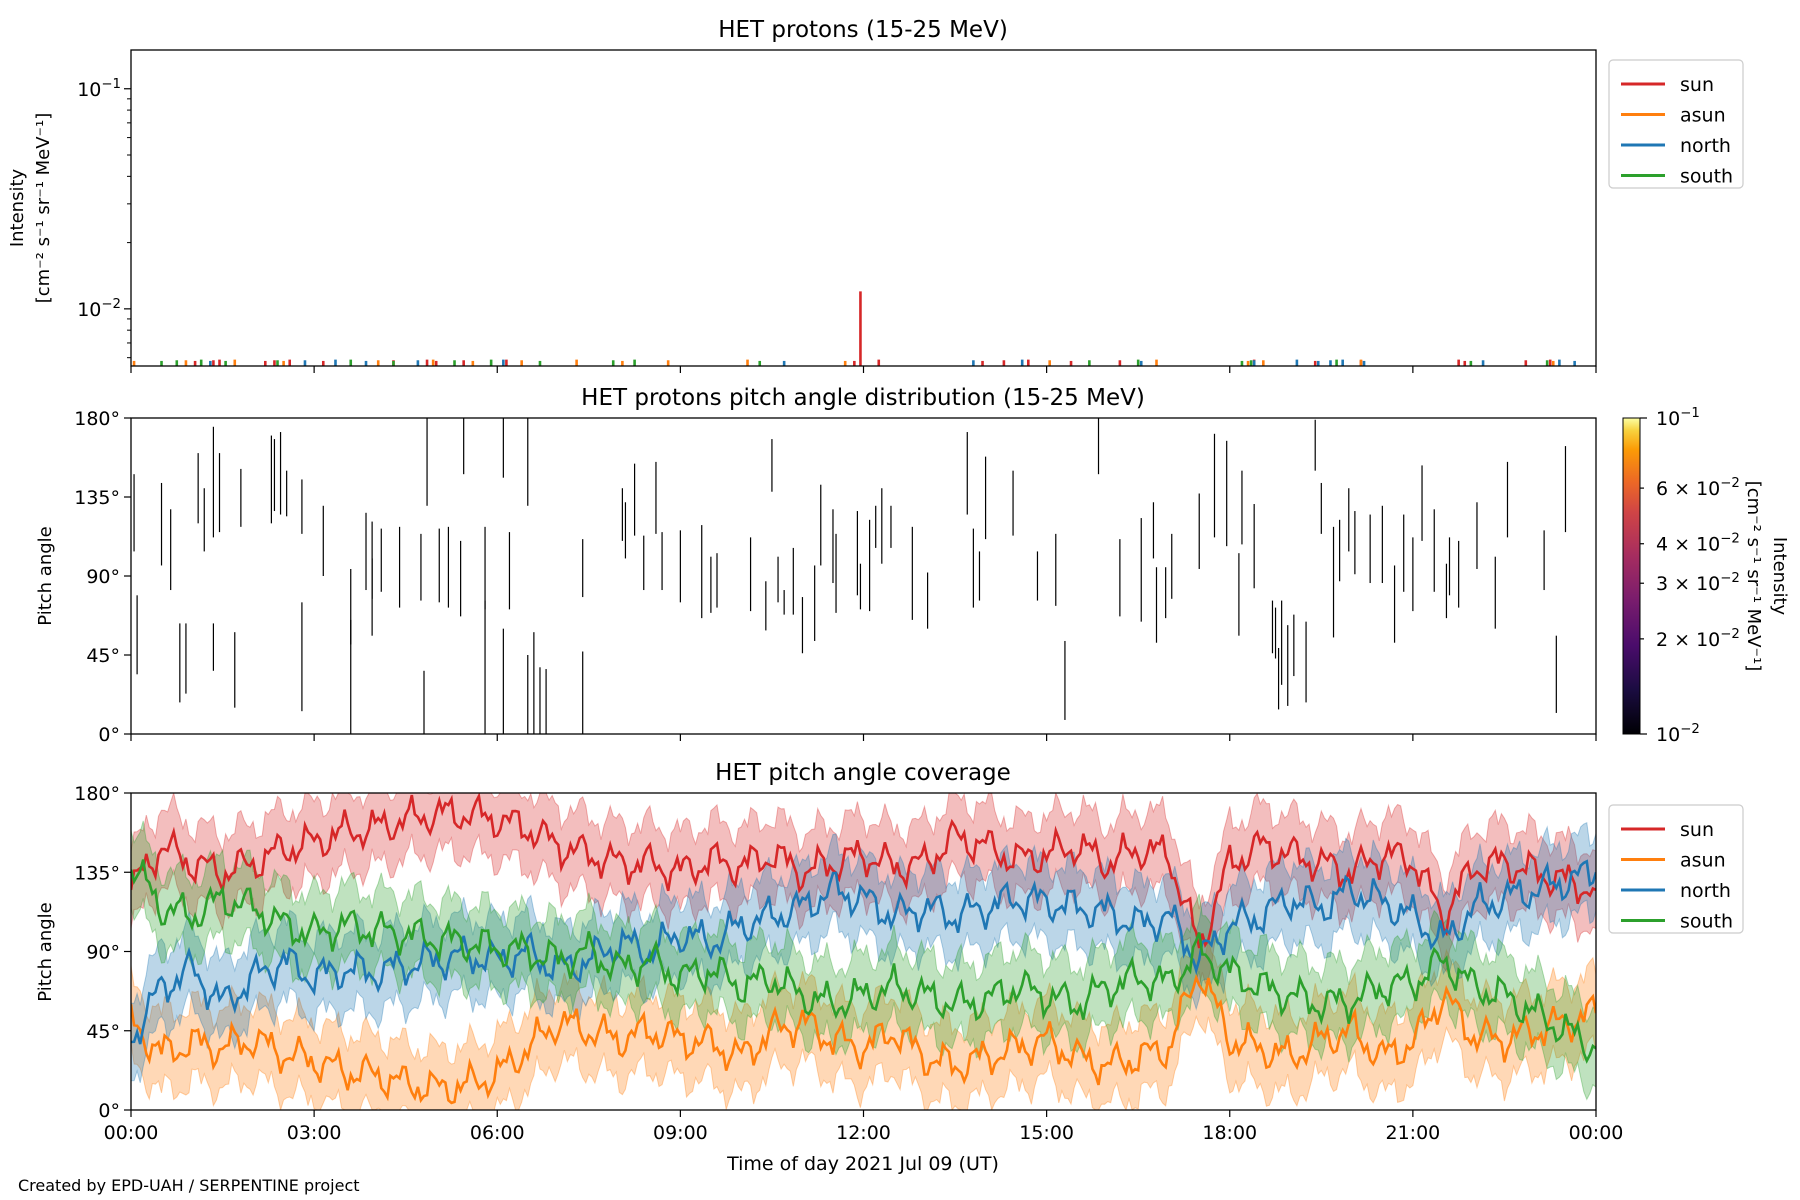 Image resolution: width=1800 pixels, height=1200 pixels. I want to click on coverage-ytick-label: 0°, so click(109, 1111).